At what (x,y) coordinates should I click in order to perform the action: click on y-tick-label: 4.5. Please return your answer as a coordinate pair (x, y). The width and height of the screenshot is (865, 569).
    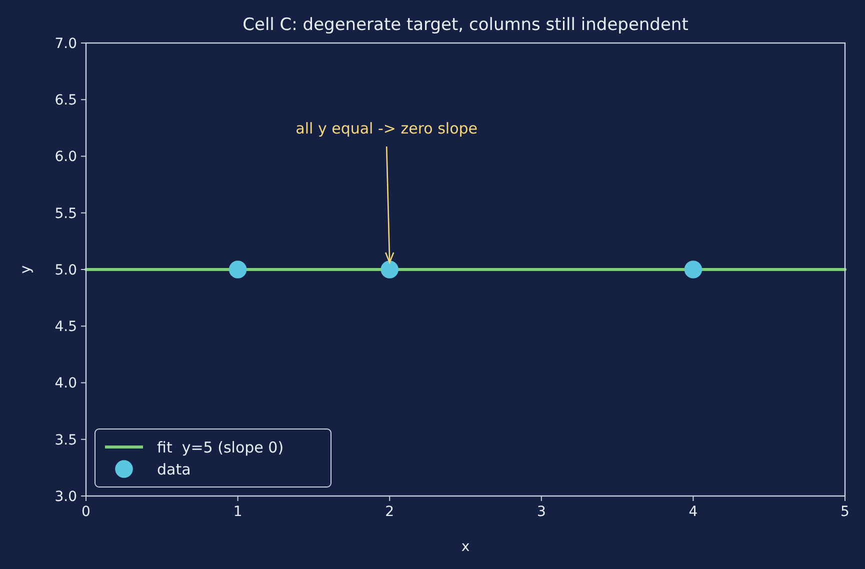
    Looking at the image, I should click on (65, 327).